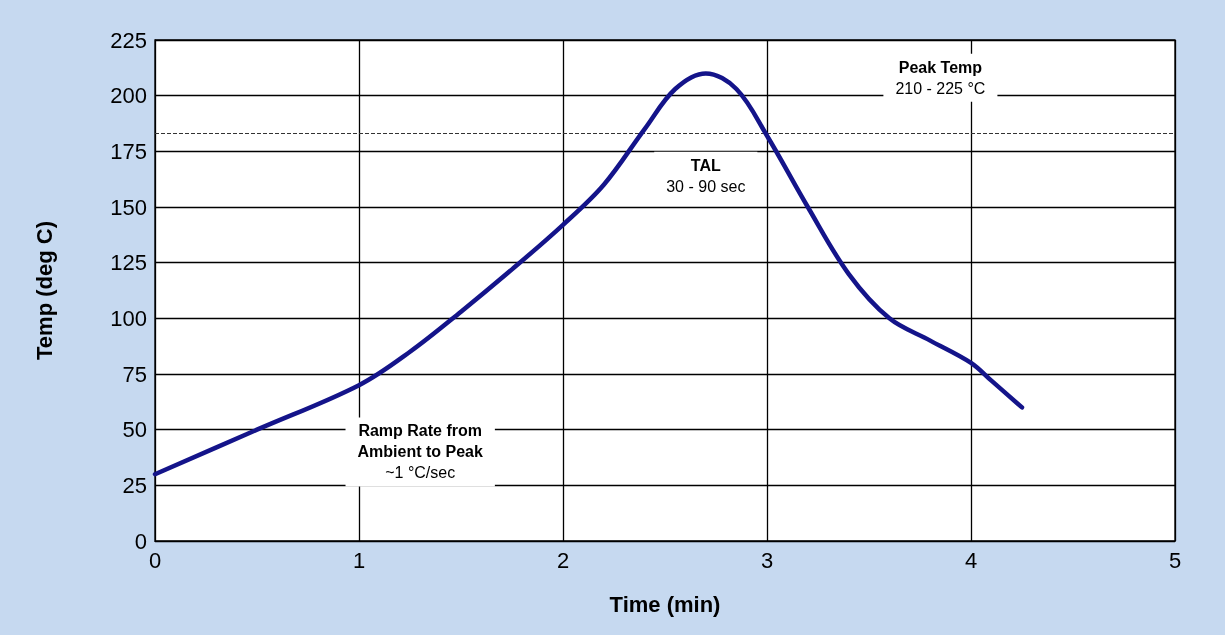  What do you see at coordinates (128, 207) in the screenshot?
I see `y-tick-label: 150` at bounding box center [128, 207].